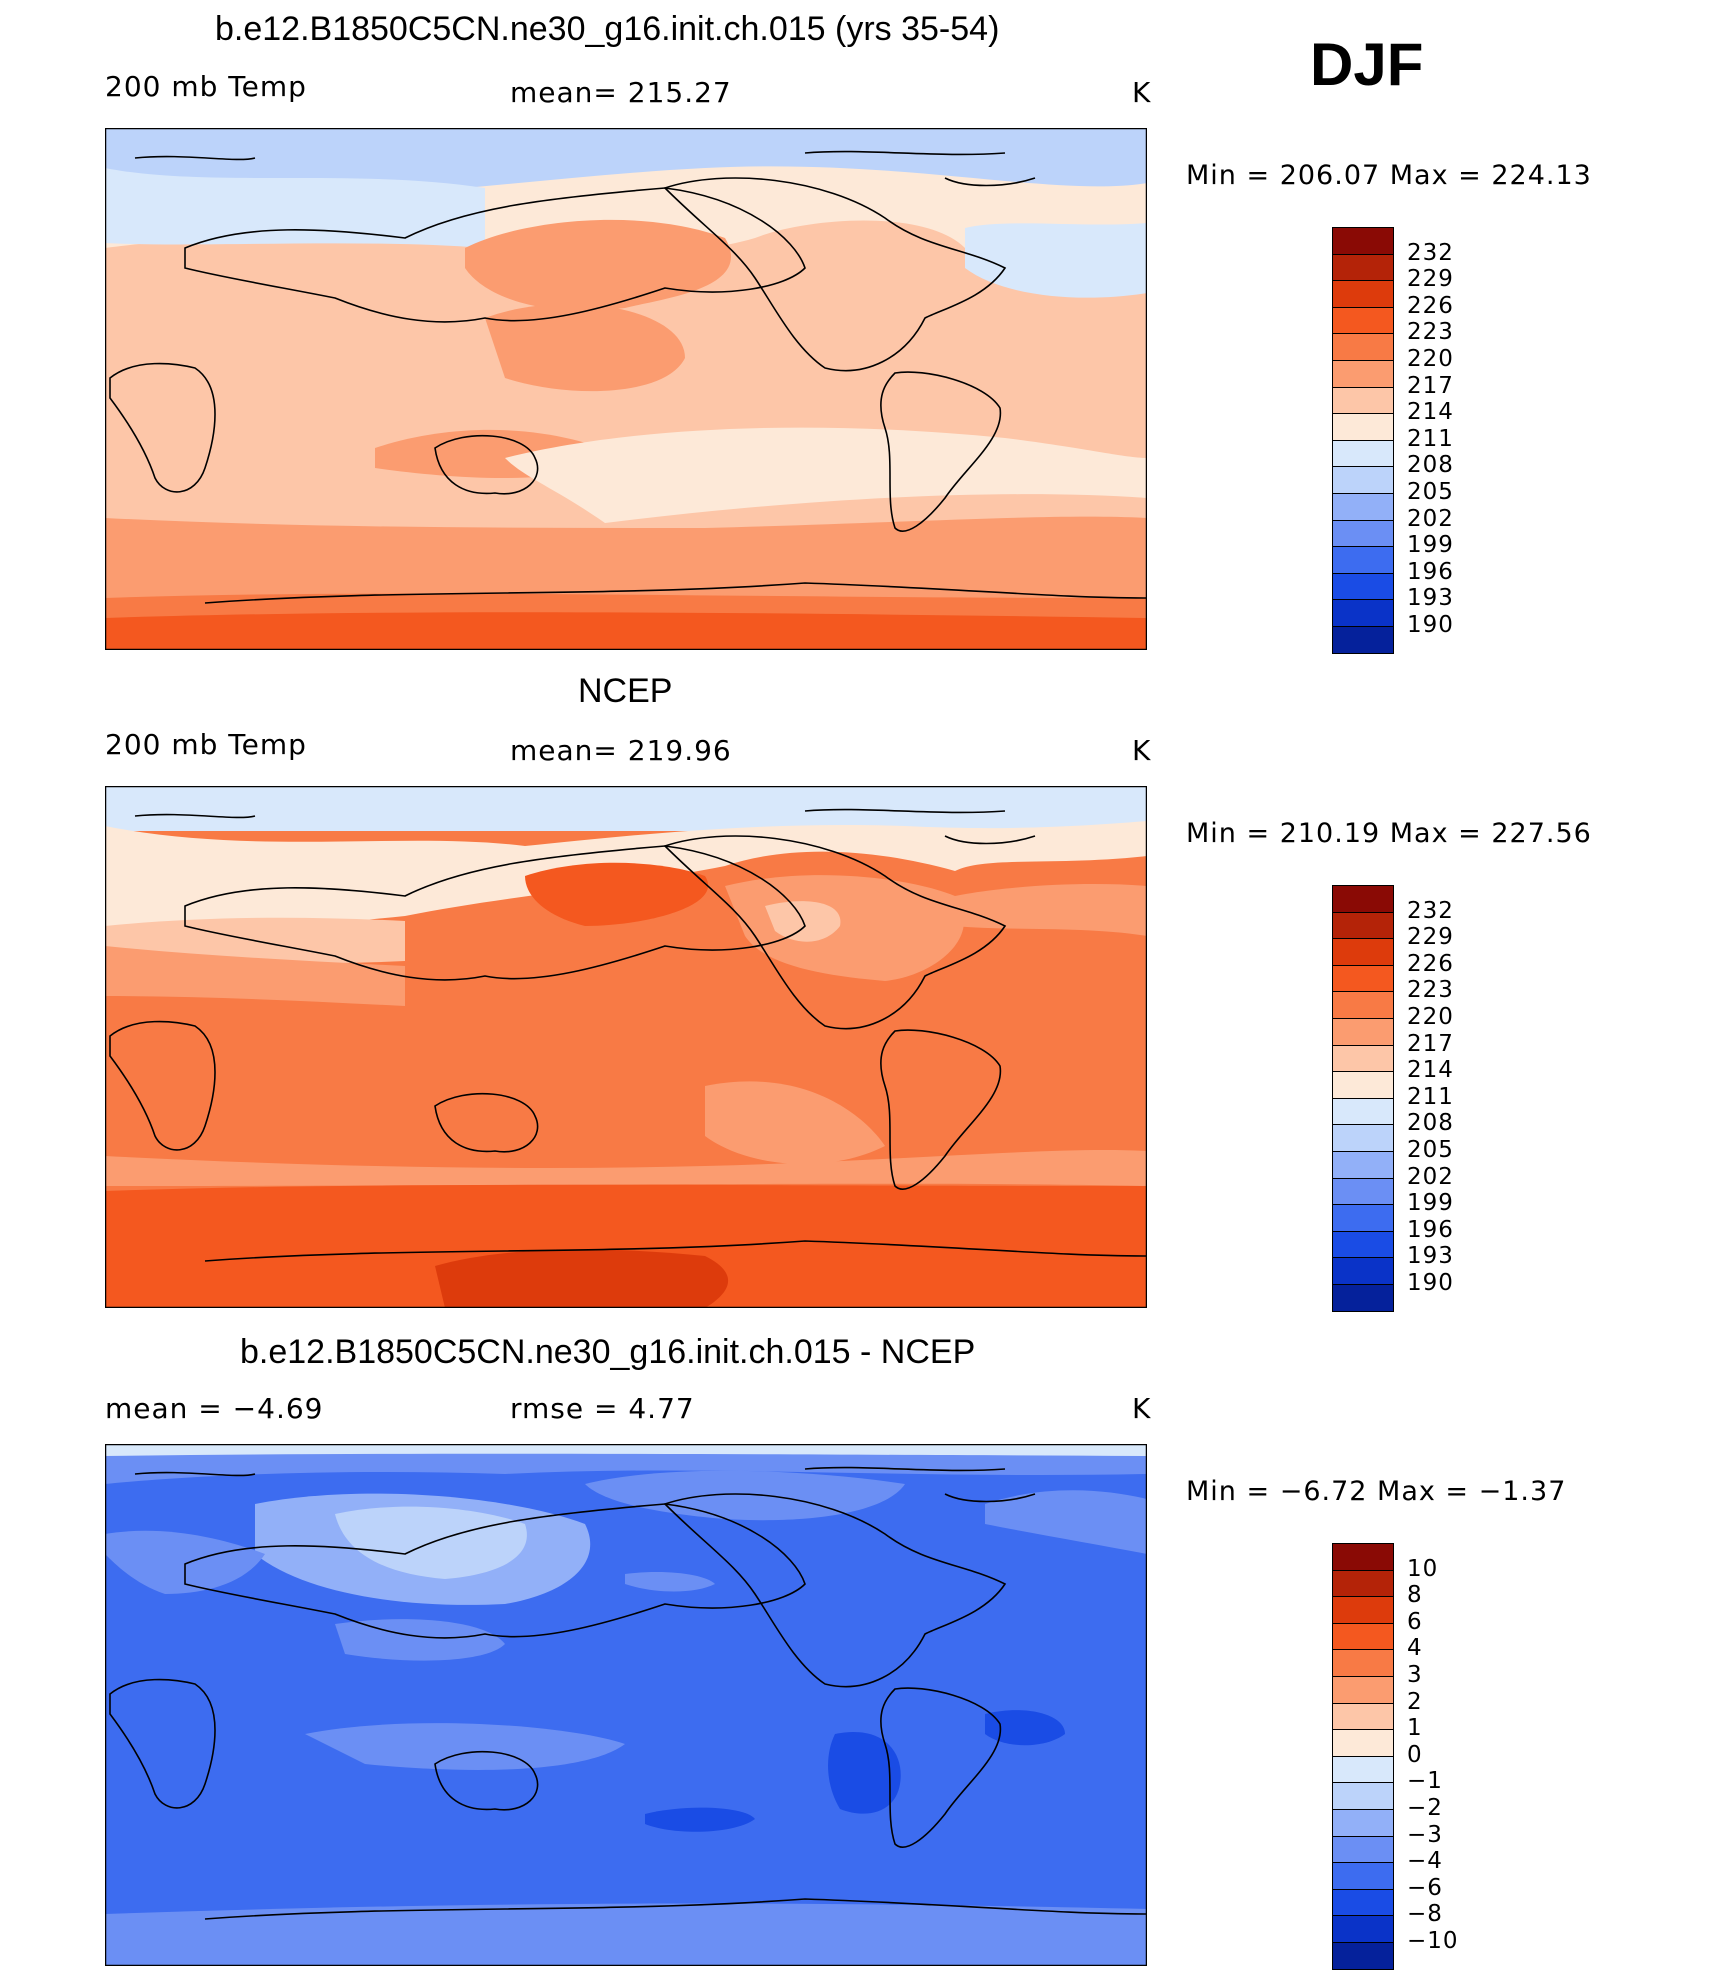 Image resolution: width=1710 pixels, height=1975 pixels. Describe the element at coordinates (1415, 1728) in the screenshot. I see `colorbar-tick-label: 1` at that location.